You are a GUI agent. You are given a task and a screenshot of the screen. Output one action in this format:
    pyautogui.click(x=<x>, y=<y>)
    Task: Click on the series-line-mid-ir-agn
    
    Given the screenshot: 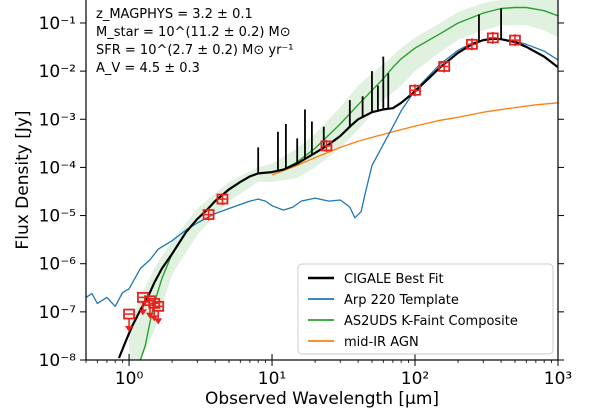 What is the action you would take?
    pyautogui.click(x=414, y=139)
    